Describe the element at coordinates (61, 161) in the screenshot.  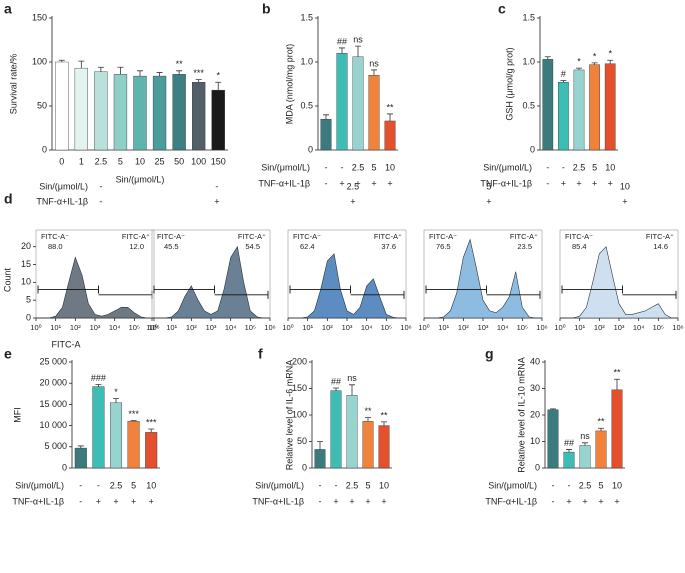
I see `x-tick-label: 0` at that location.